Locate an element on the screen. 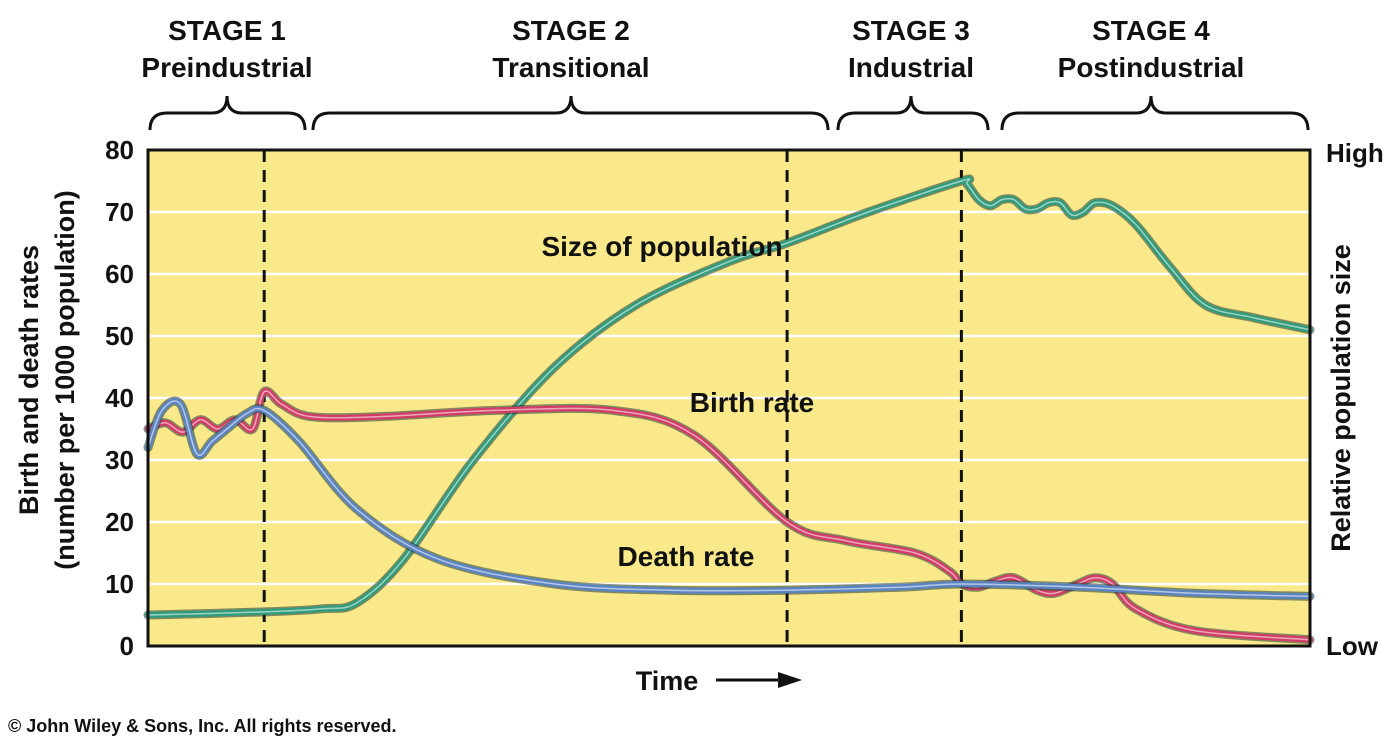  stage-3-subtitle: Industrial is located at coordinates (911, 67).